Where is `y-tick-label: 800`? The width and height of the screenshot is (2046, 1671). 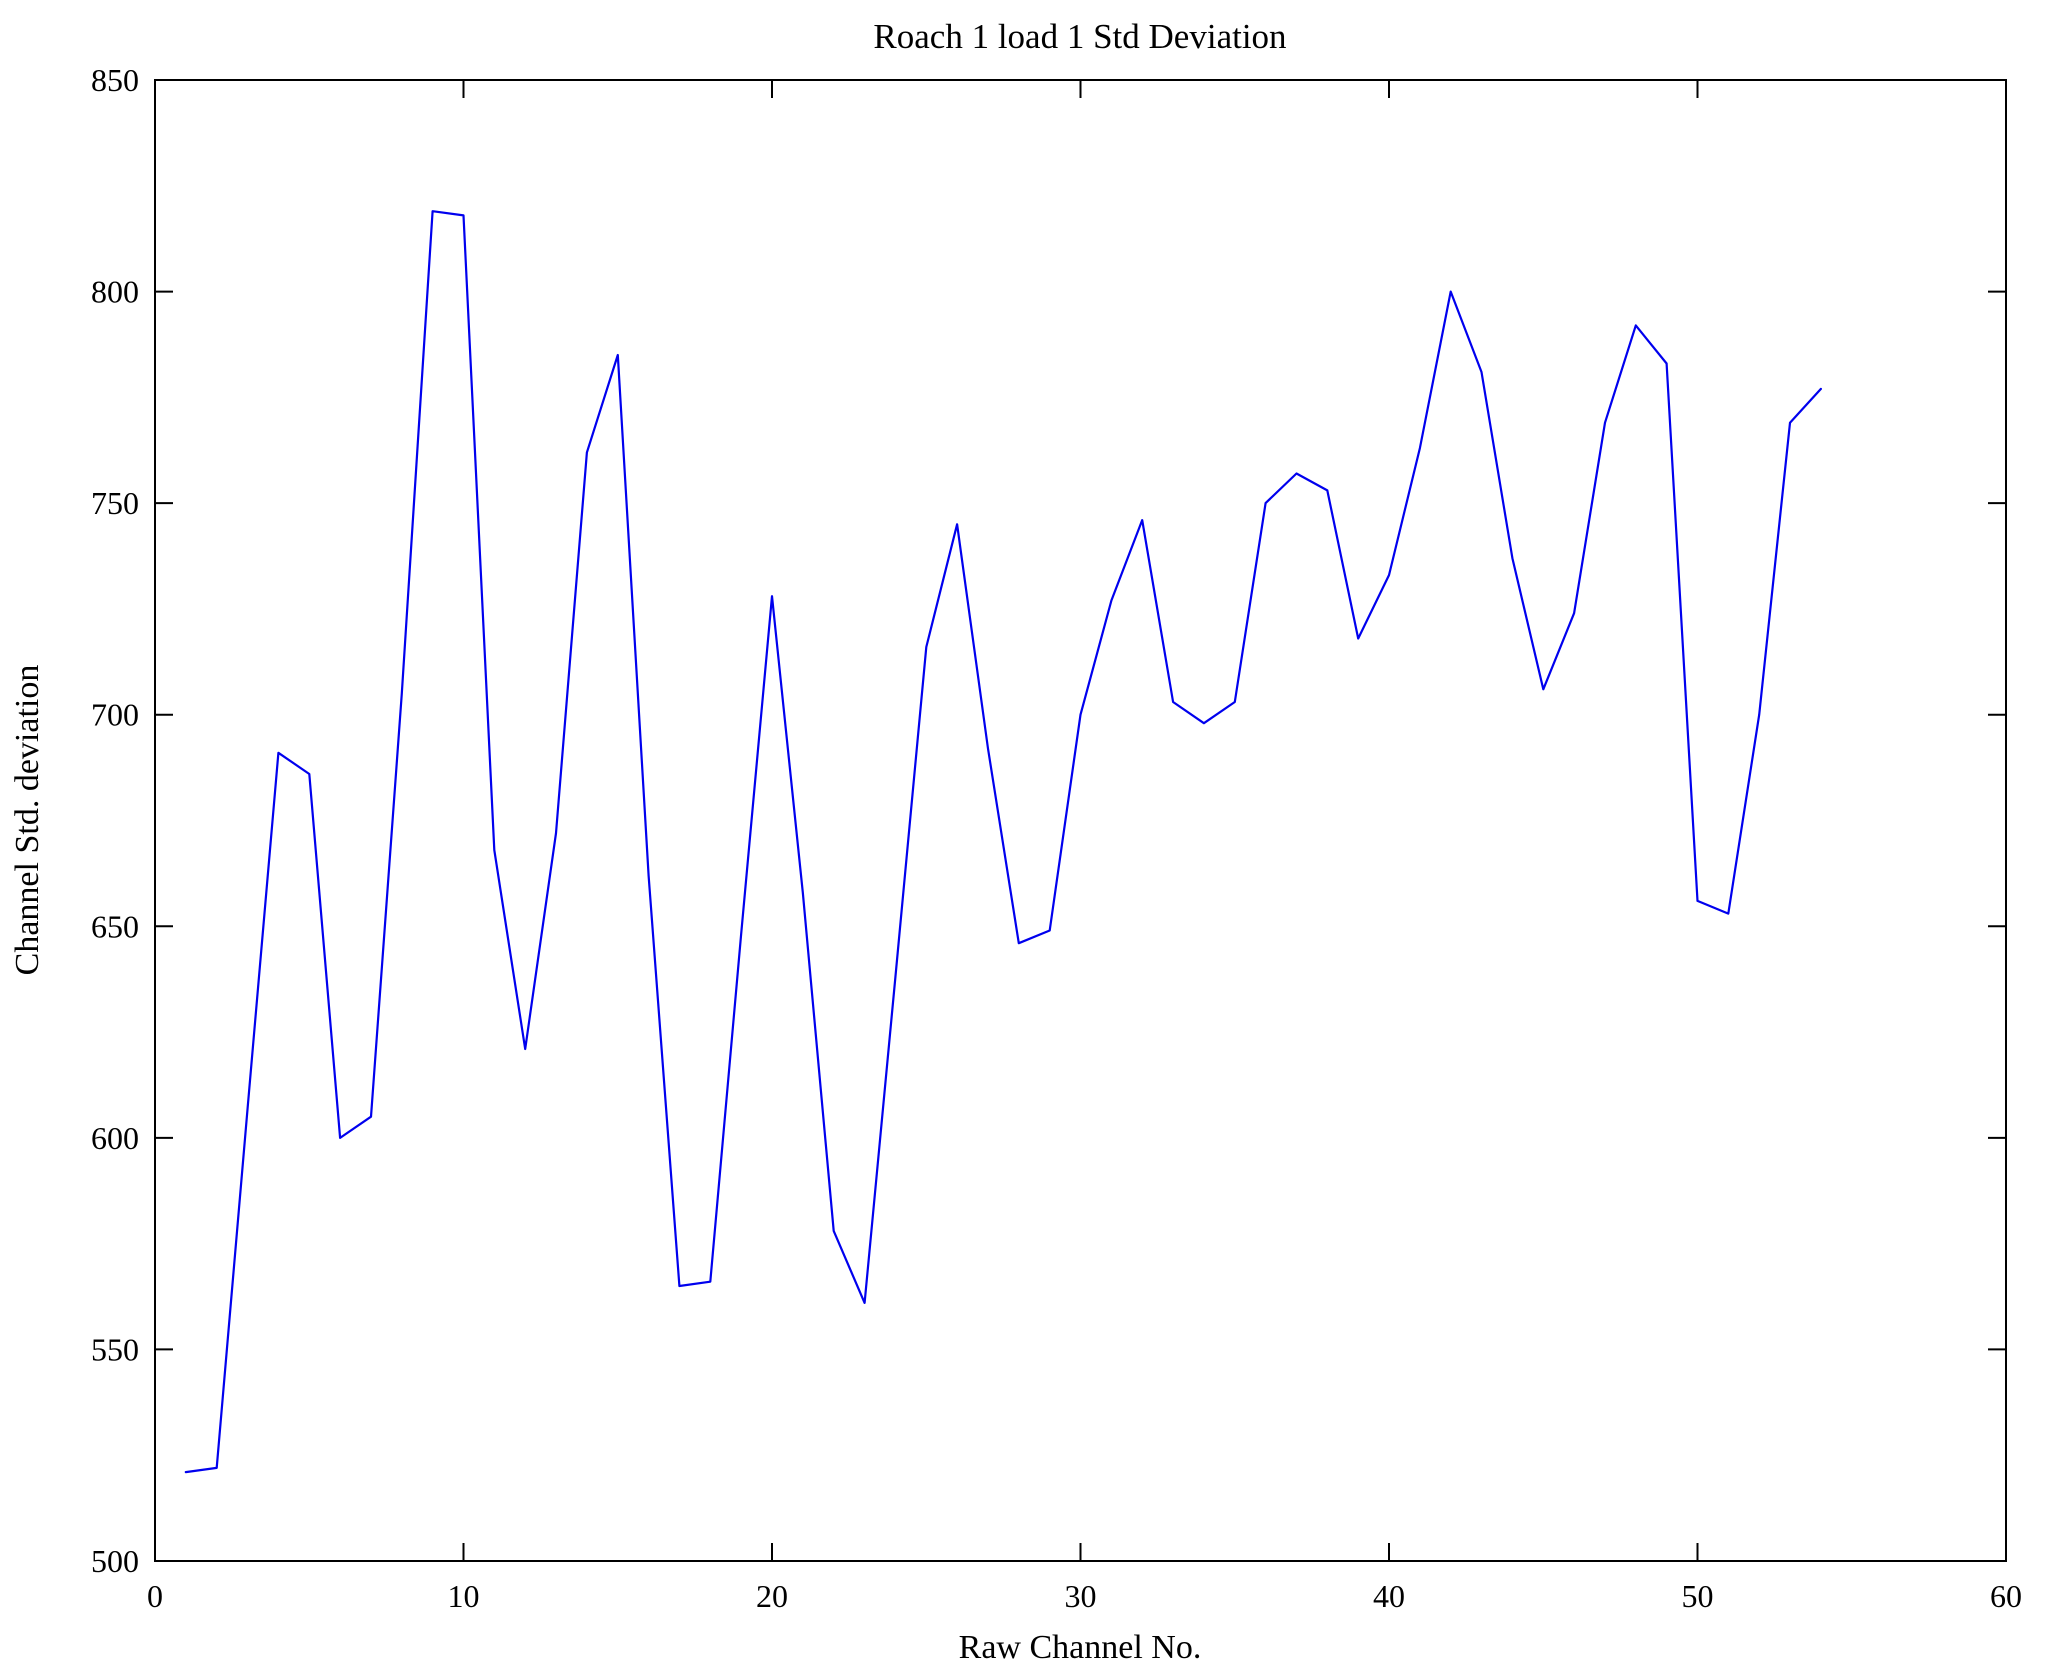
y-tick-label: 800 is located at coordinates (115, 292).